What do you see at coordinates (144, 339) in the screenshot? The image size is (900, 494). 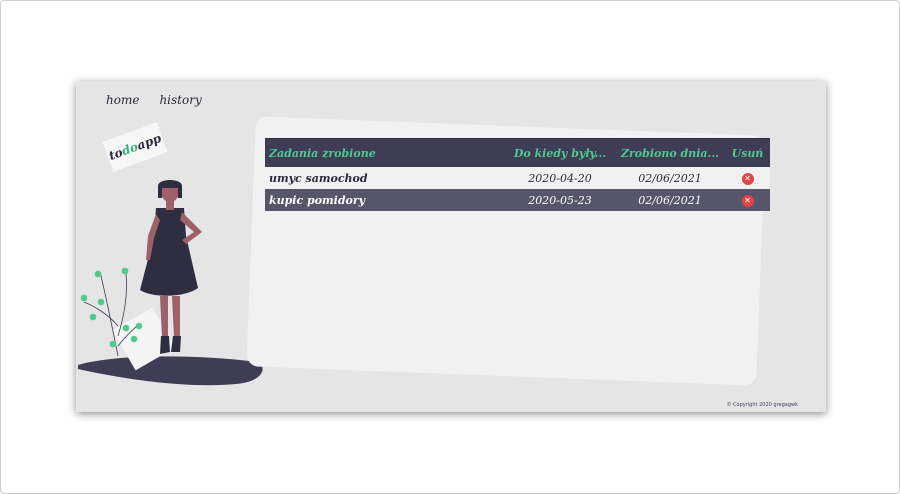 I see `background-diamond-shape` at bounding box center [144, 339].